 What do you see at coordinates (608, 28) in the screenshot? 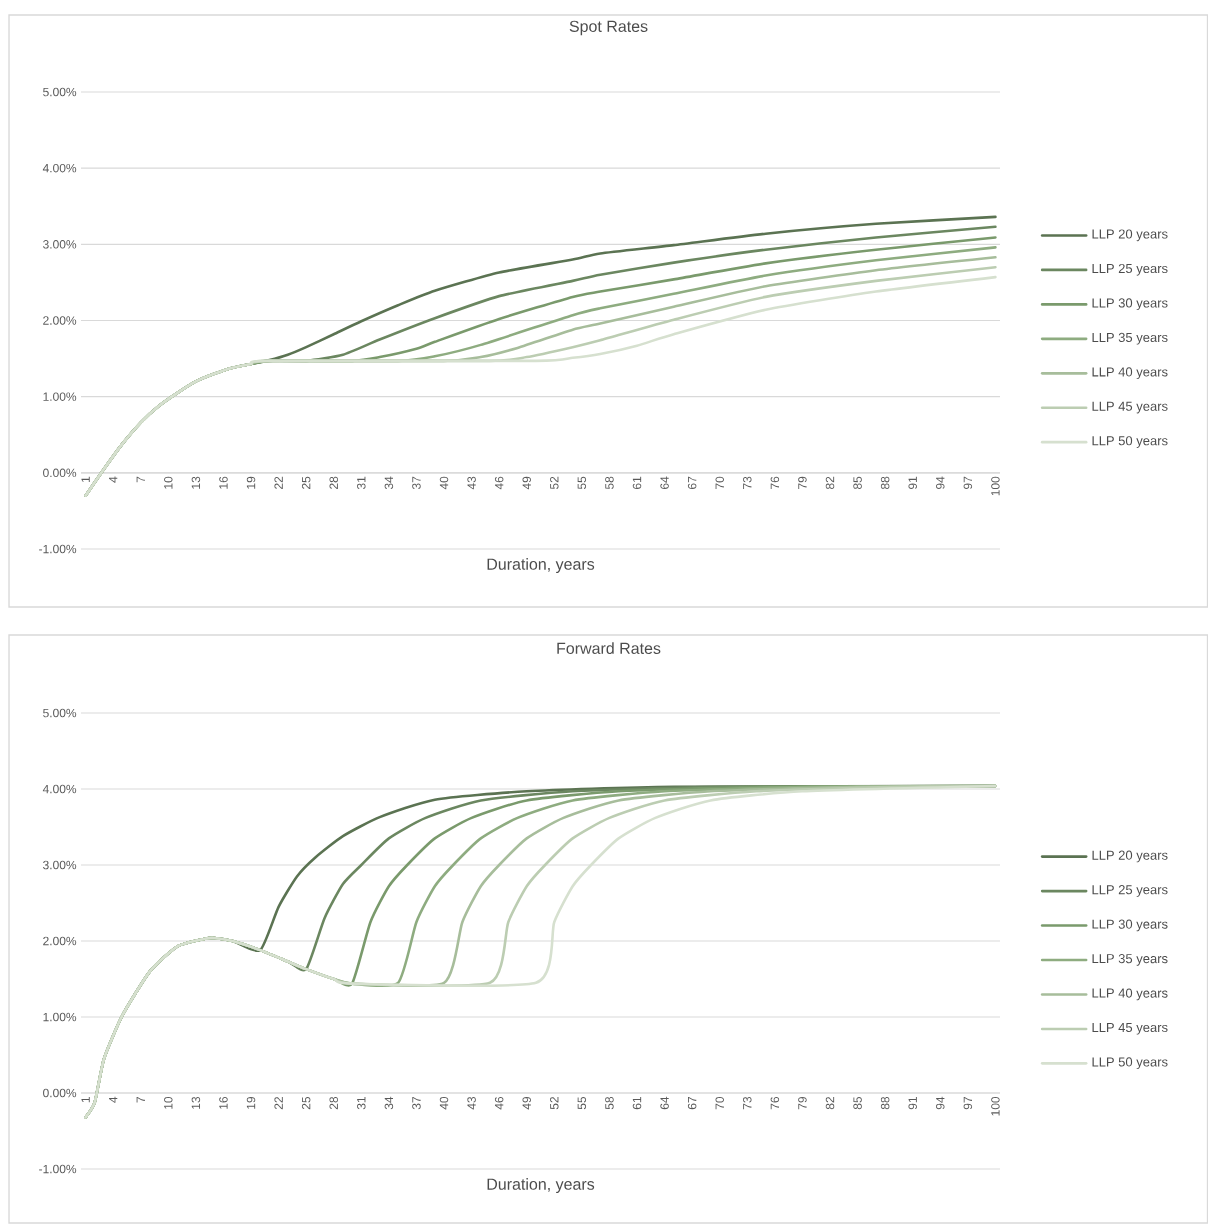
I see `chart-title: Spot Rates` at bounding box center [608, 28].